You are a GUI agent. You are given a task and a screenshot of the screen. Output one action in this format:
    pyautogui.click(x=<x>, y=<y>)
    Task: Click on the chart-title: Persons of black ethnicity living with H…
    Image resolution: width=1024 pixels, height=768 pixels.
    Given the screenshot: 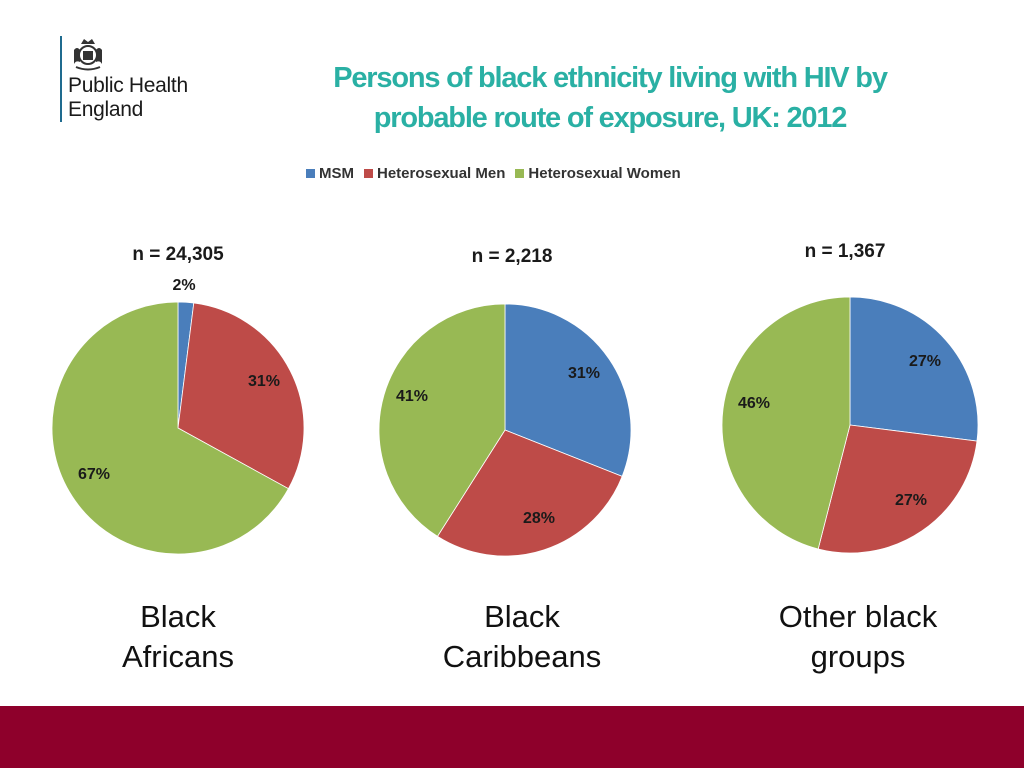 What is the action you would take?
    pyautogui.click(x=610, y=98)
    